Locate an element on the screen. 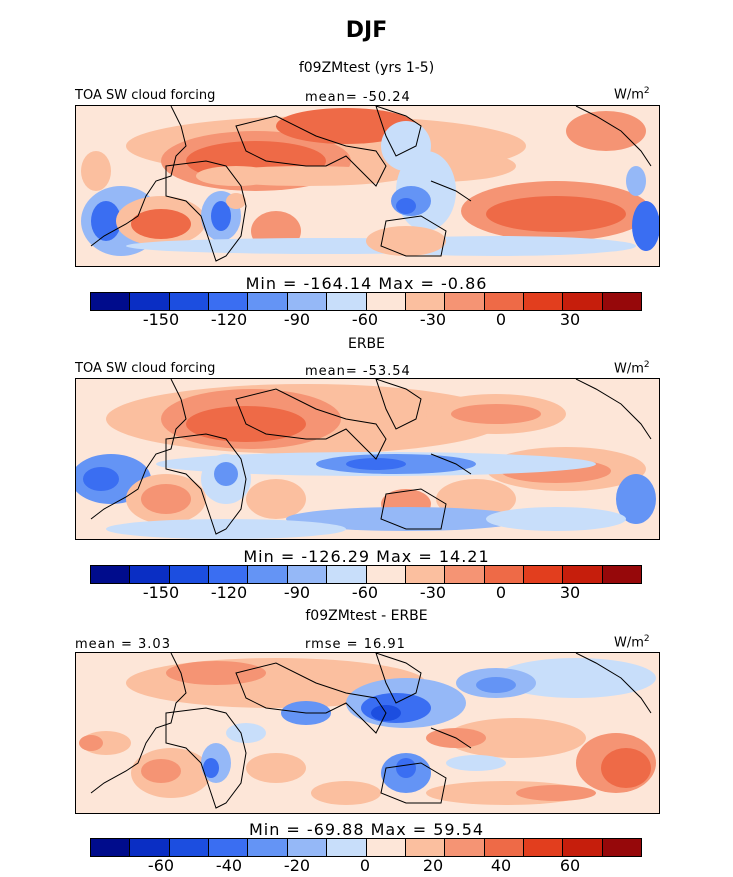 The height and width of the screenshot is (877, 733). panel2-colorbar is located at coordinates (366, 574).